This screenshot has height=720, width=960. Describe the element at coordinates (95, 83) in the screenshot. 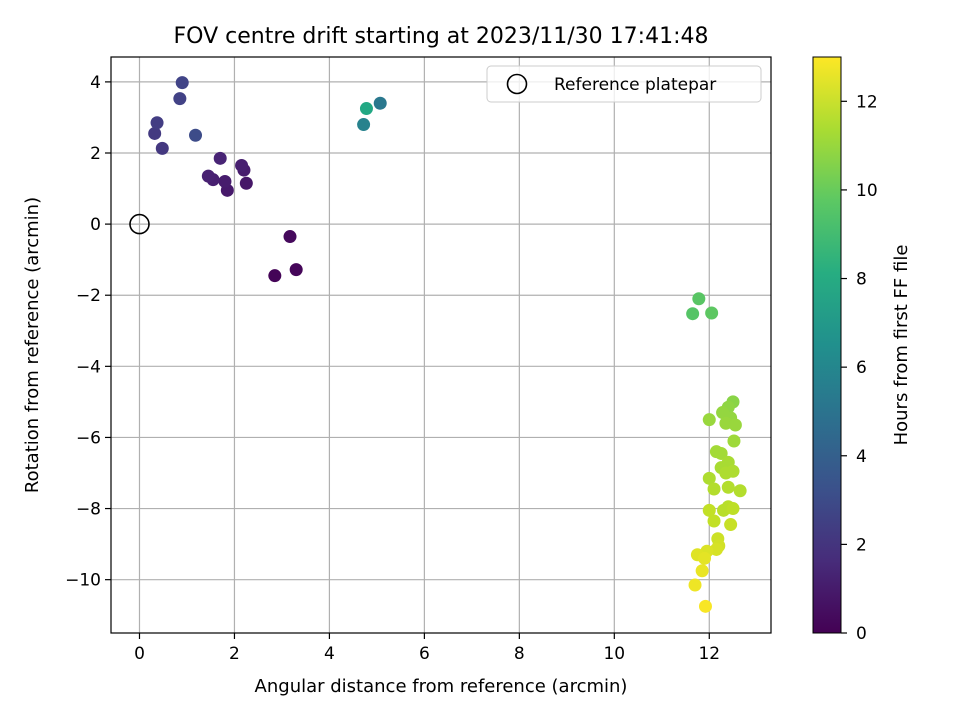

I see `y-tick-label: 4` at that location.